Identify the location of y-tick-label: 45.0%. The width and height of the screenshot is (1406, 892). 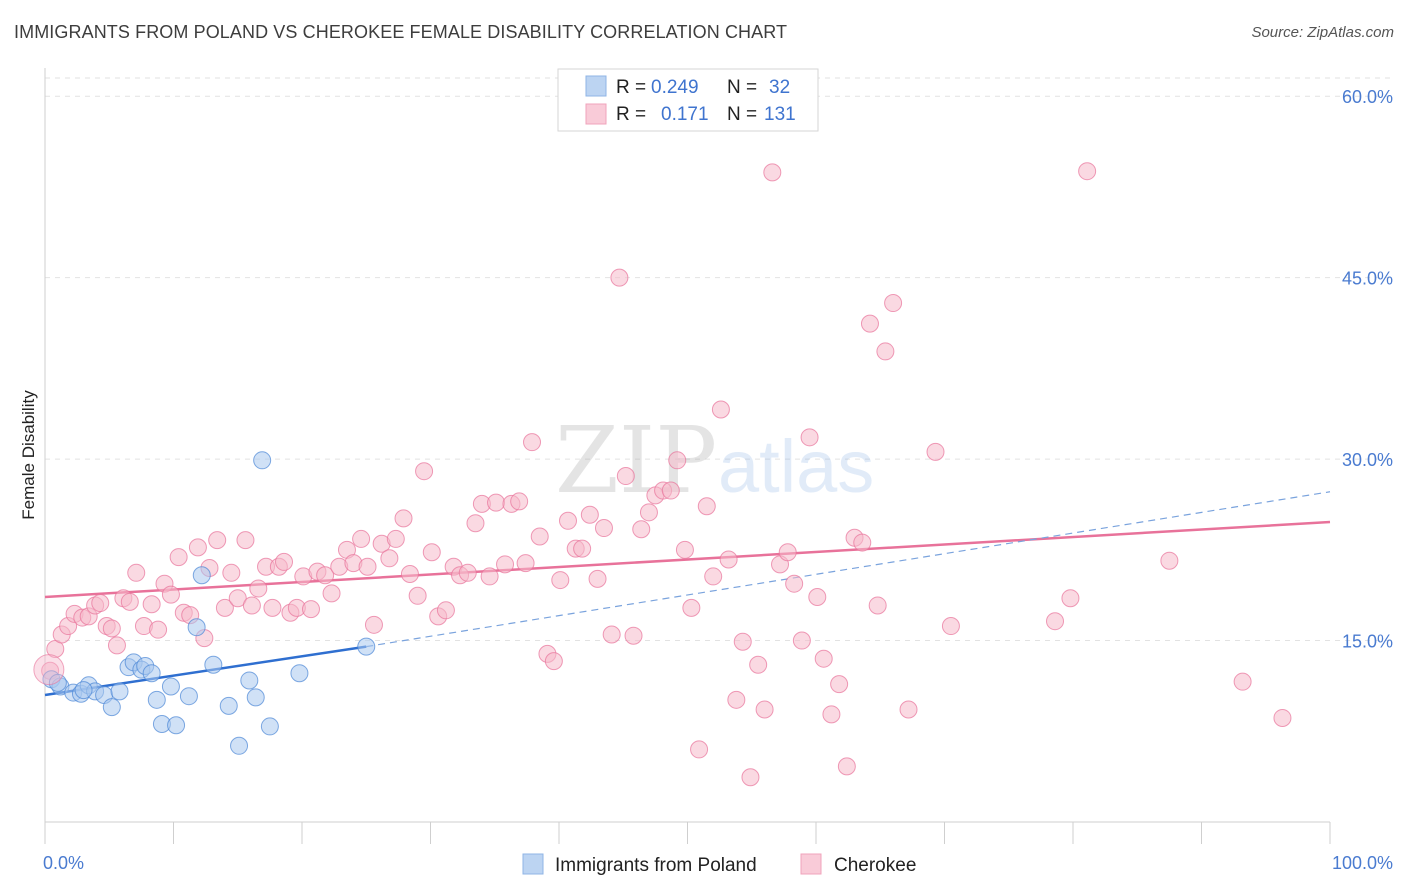
(1367, 279).